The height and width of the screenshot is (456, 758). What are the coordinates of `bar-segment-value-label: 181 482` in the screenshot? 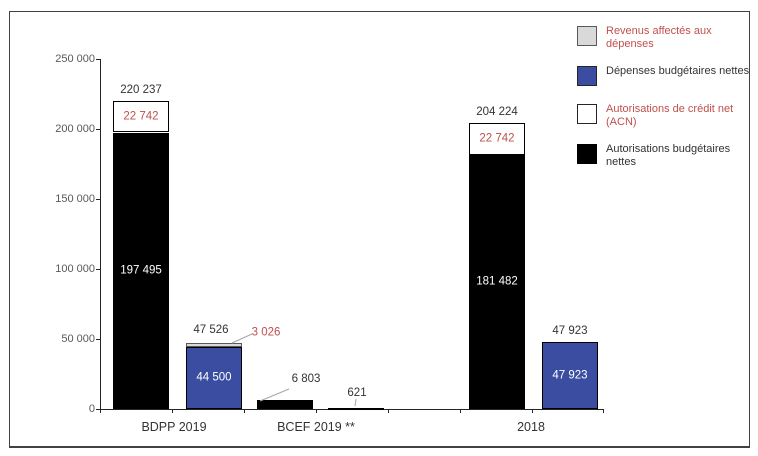 It's located at (497, 281).